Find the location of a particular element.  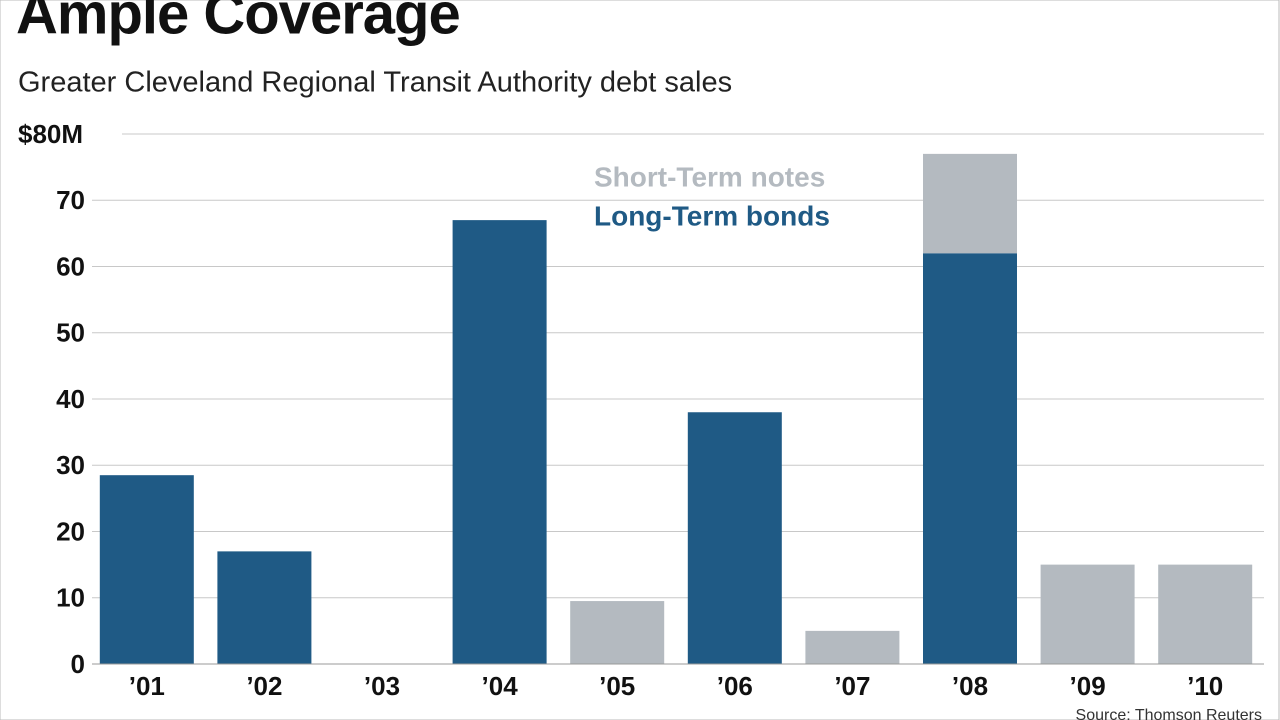

x-tick-label: ’02 is located at coordinates (264, 686).